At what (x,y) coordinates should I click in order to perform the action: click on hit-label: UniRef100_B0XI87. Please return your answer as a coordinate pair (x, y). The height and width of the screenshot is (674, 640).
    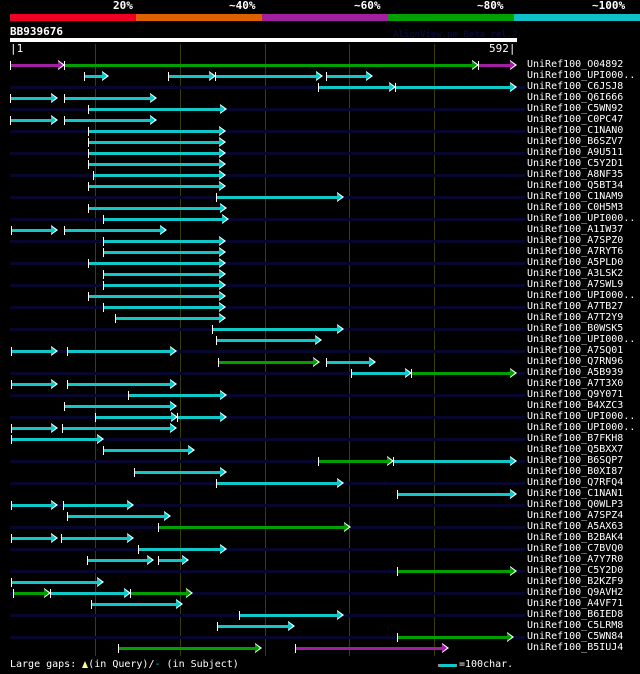
    Looking at the image, I should click on (575, 471).